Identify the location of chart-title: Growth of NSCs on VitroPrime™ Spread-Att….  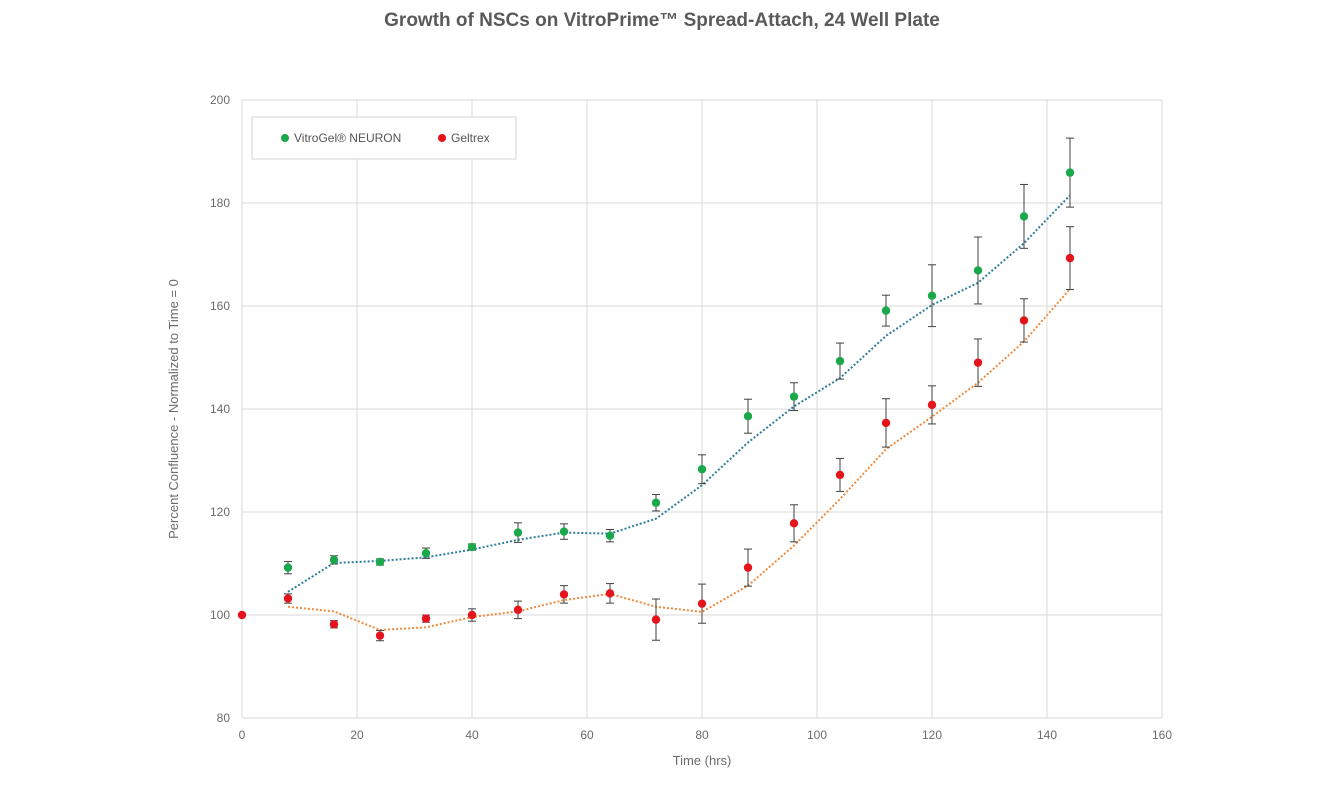
(662, 20).